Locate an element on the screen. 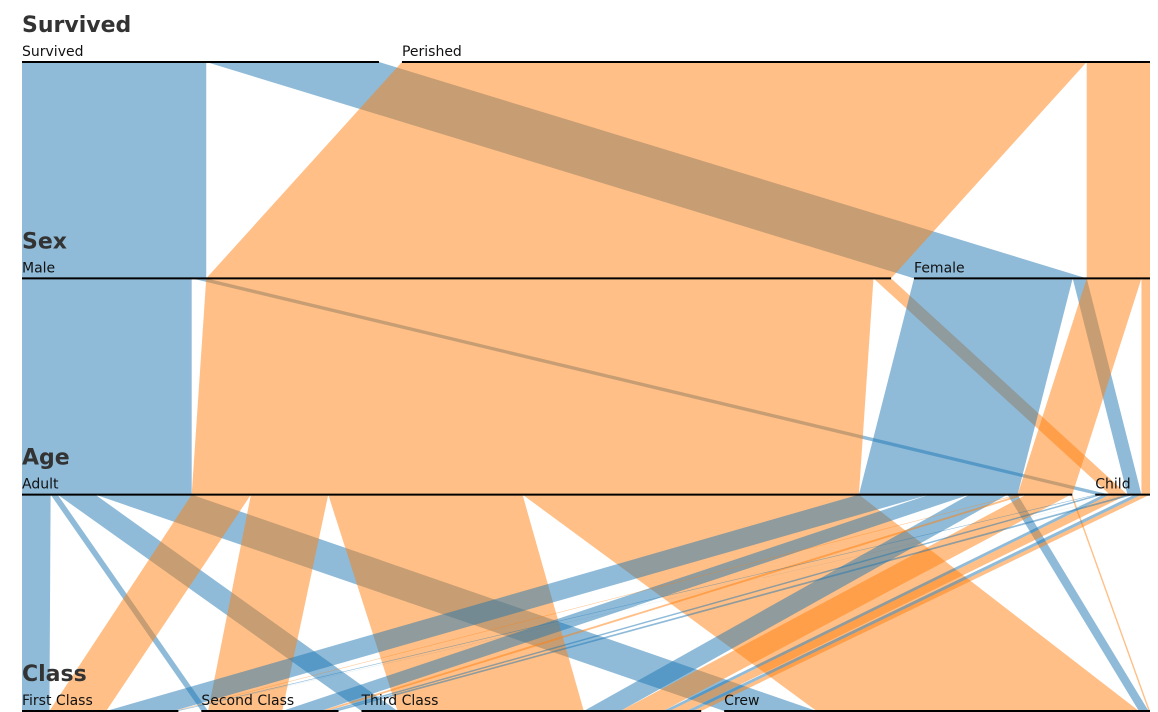 The height and width of the screenshot is (712, 1158). category-label: Male is located at coordinates (38, 268).